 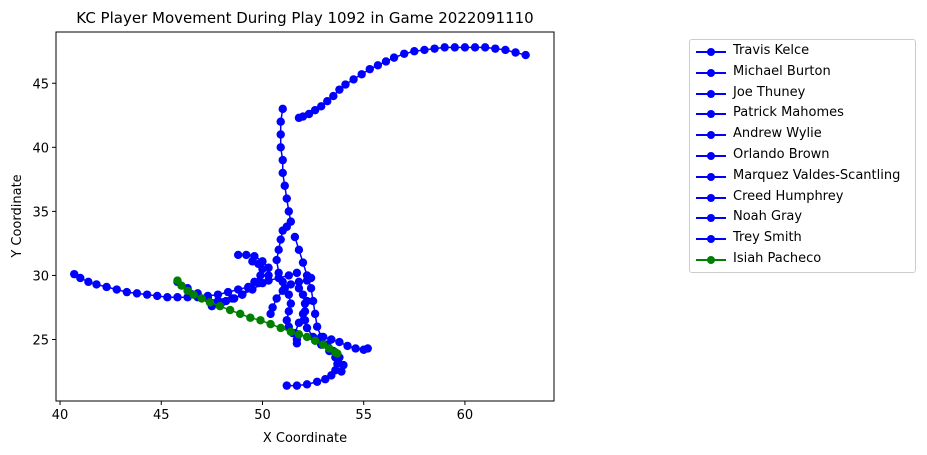 What do you see at coordinates (363, 415) in the screenshot?
I see `x-tick-label: 55` at bounding box center [363, 415].